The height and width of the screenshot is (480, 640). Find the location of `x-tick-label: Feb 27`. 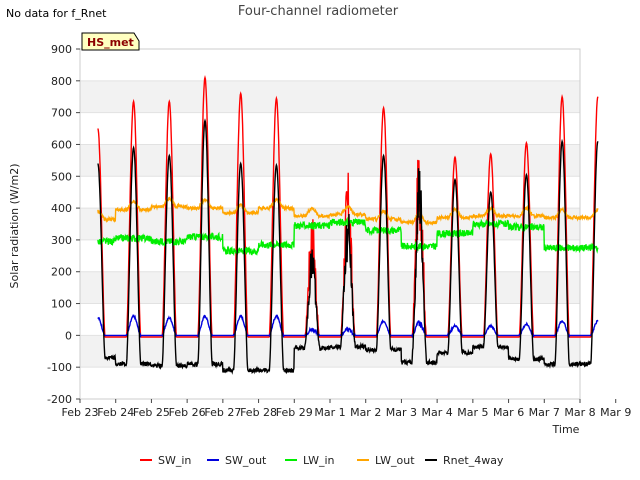

x-tick-label: Feb 27 is located at coordinates (222, 412).